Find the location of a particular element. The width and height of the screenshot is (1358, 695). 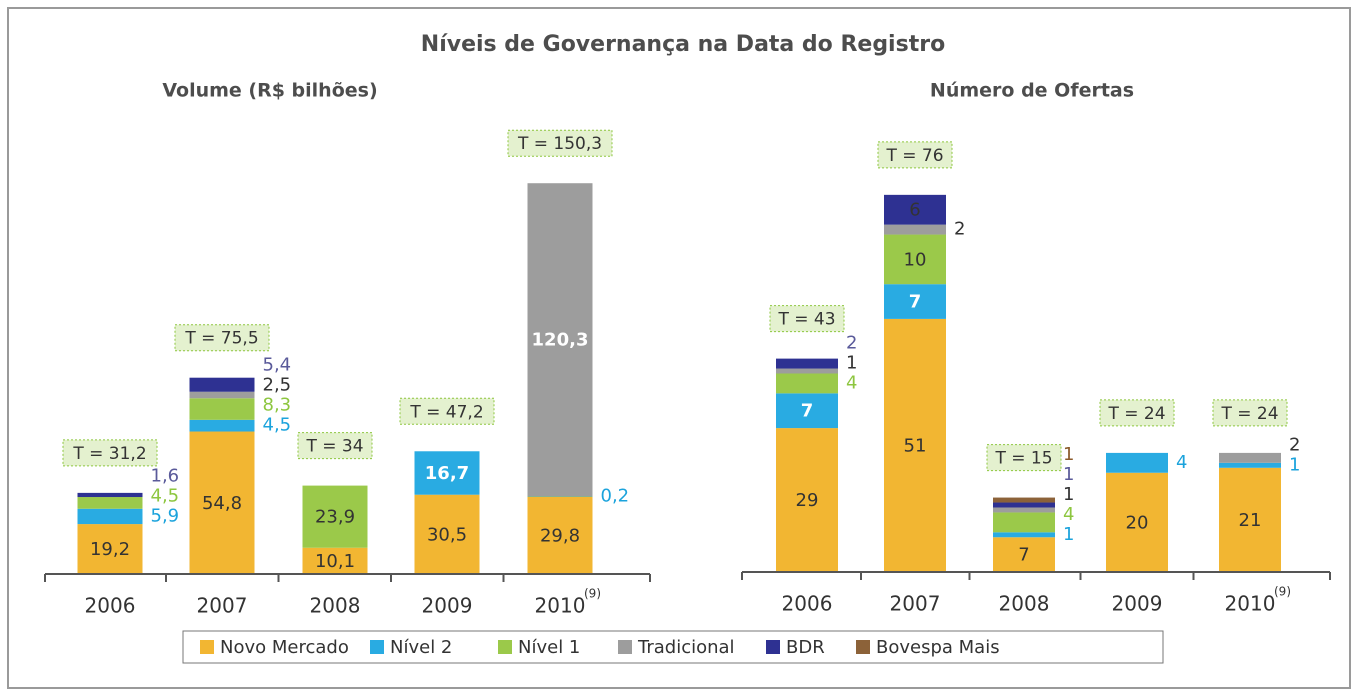

main-title: Níveis de Governança na Data do Registro is located at coordinates (683, 44).